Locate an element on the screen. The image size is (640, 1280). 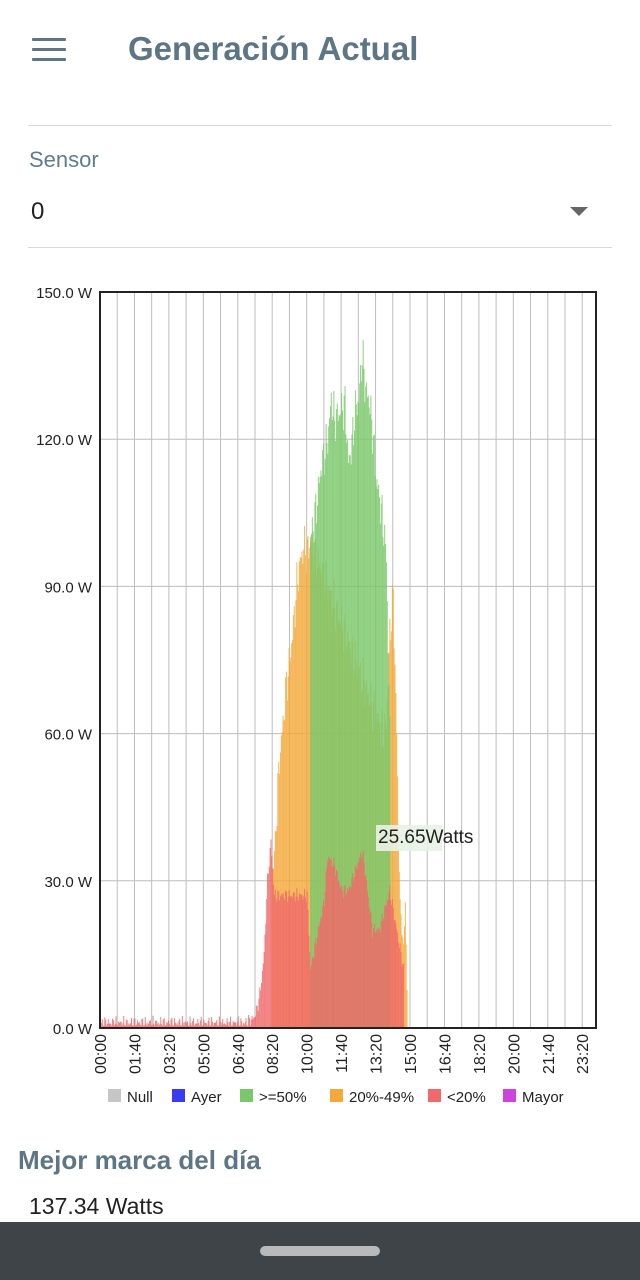
home-gesture-handle is located at coordinates (320, 1251).